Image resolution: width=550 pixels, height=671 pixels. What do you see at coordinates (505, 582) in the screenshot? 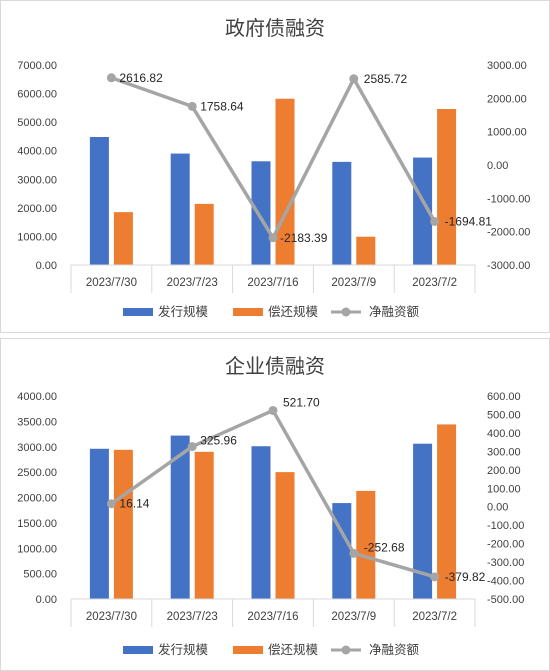
I see `y2-tick-label: -400.00` at bounding box center [505, 582].